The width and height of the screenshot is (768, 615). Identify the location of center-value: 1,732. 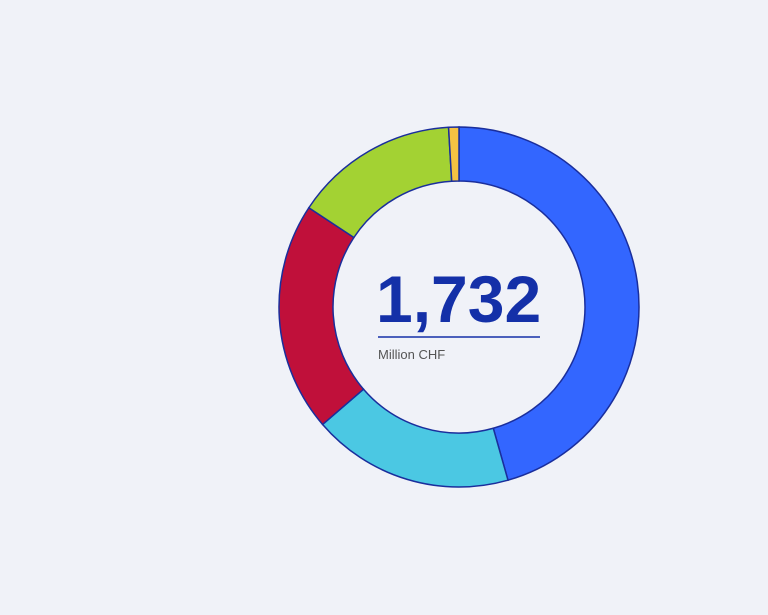
(458, 299).